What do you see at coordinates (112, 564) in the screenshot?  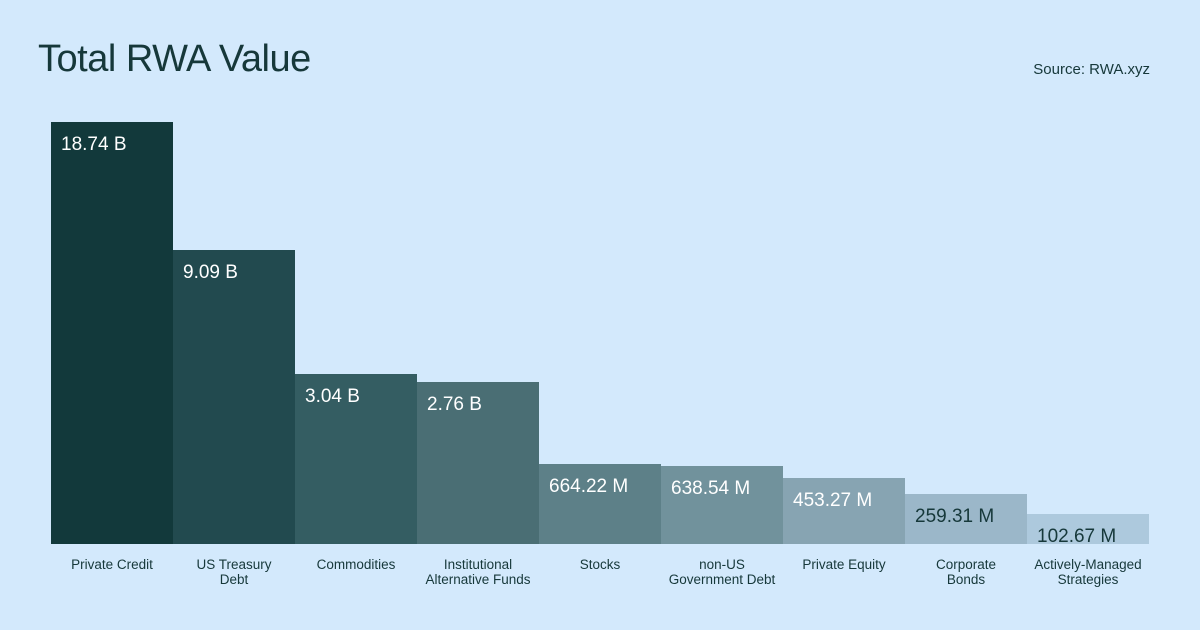 I see `category-label-0: Private Credit` at bounding box center [112, 564].